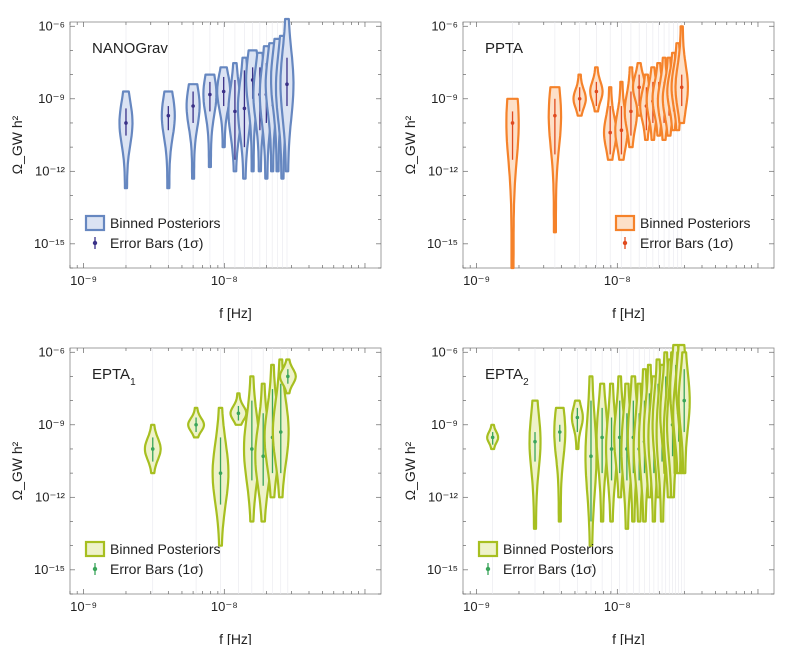  I want to click on panel-title-subscript: 2, so click(526, 382).